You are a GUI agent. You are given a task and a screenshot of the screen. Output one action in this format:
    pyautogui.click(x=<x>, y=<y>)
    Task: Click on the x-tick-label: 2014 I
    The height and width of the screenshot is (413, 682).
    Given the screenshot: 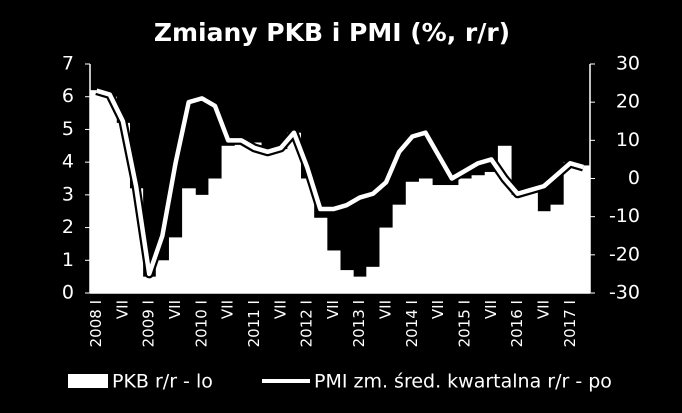 What is the action you would take?
    pyautogui.click(x=412, y=323)
    